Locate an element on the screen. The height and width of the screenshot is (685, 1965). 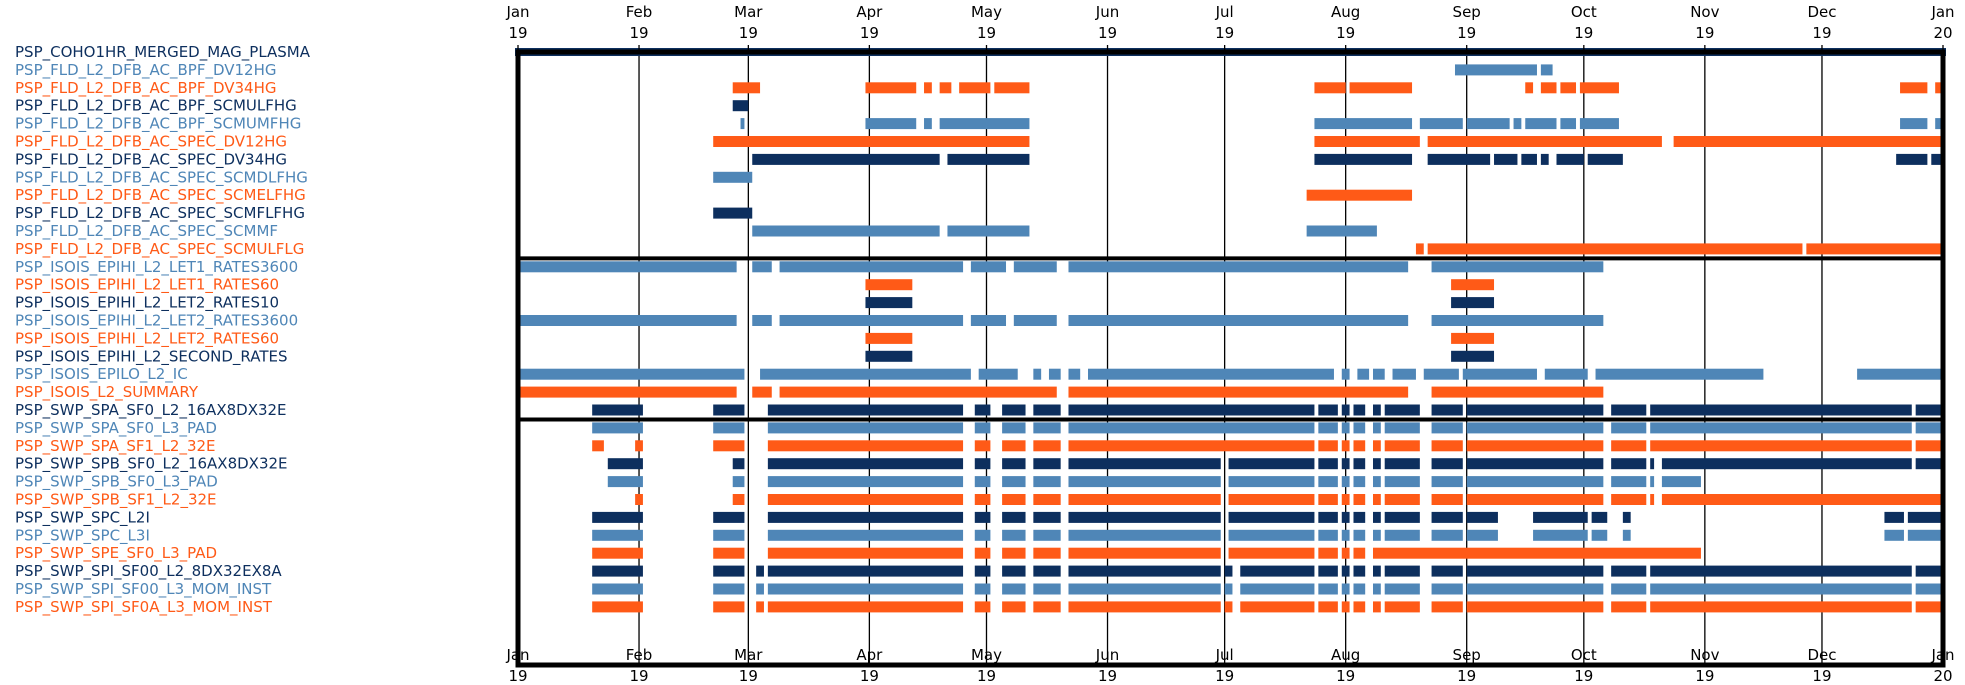
dataset-label: PSP_ISOIS_EPIHI_L2_SECOND_RATES is located at coordinates (151, 356).